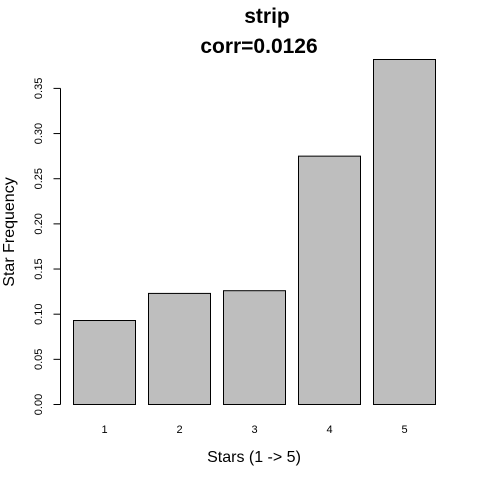 This screenshot has height=480, width=480. I want to click on y-tick-label: 0.30, so click(39, 133).